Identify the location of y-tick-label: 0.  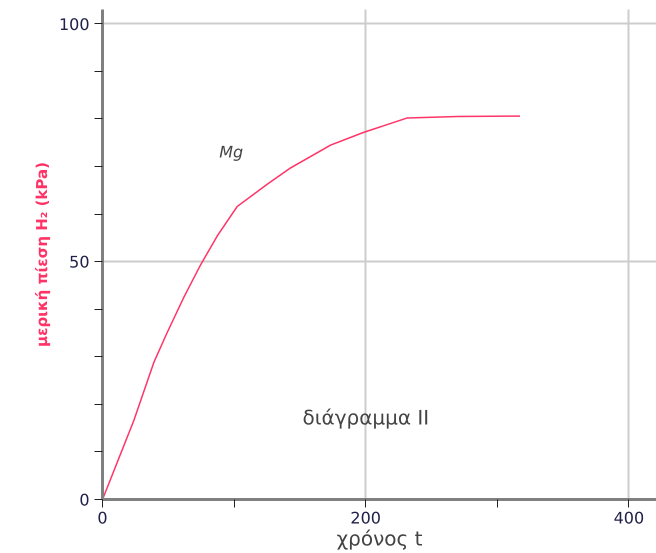
(84, 500).